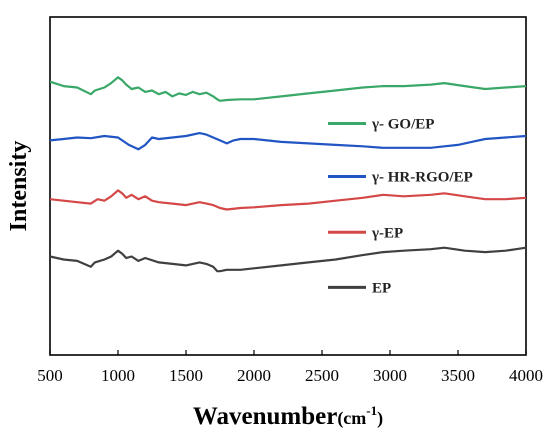  I want to click on legend-label-3: EP, so click(381, 288).